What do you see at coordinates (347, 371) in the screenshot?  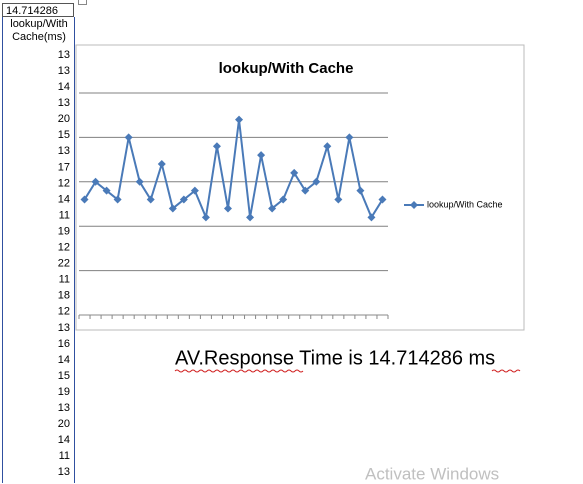 I see `spell-underline` at bounding box center [347, 371].